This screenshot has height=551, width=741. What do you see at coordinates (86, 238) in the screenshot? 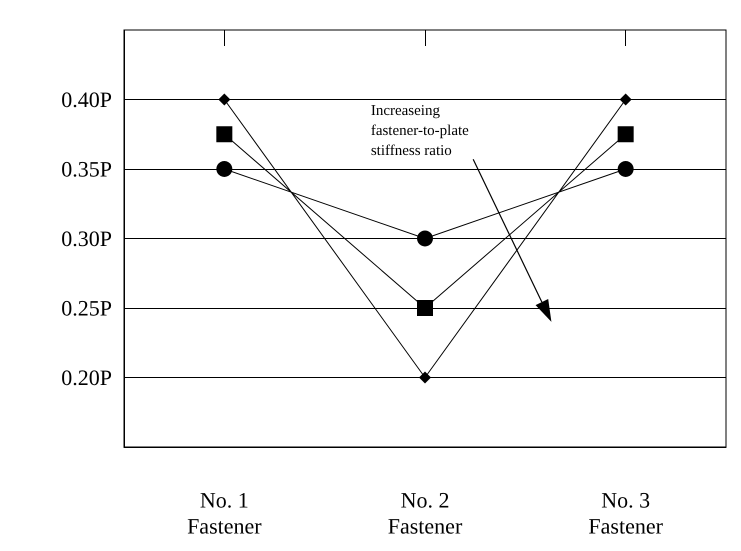
I see `y-tick-label: 0.30P` at bounding box center [86, 238].